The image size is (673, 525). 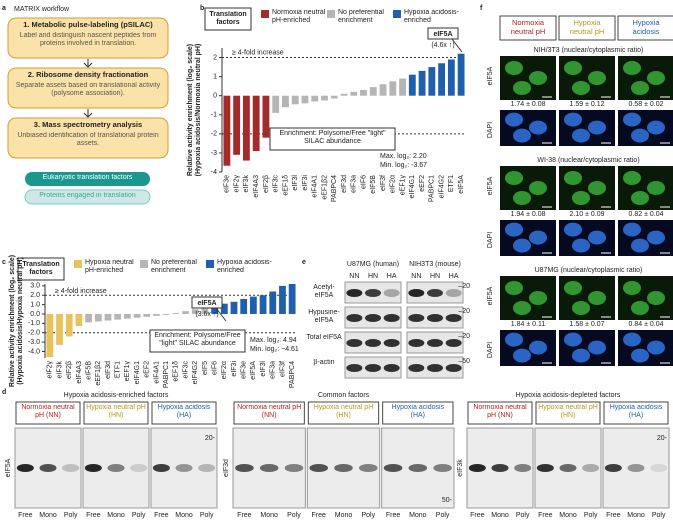 I want to click on row-label-box: Acetyl-eIF5A, so click(x=323, y=291).